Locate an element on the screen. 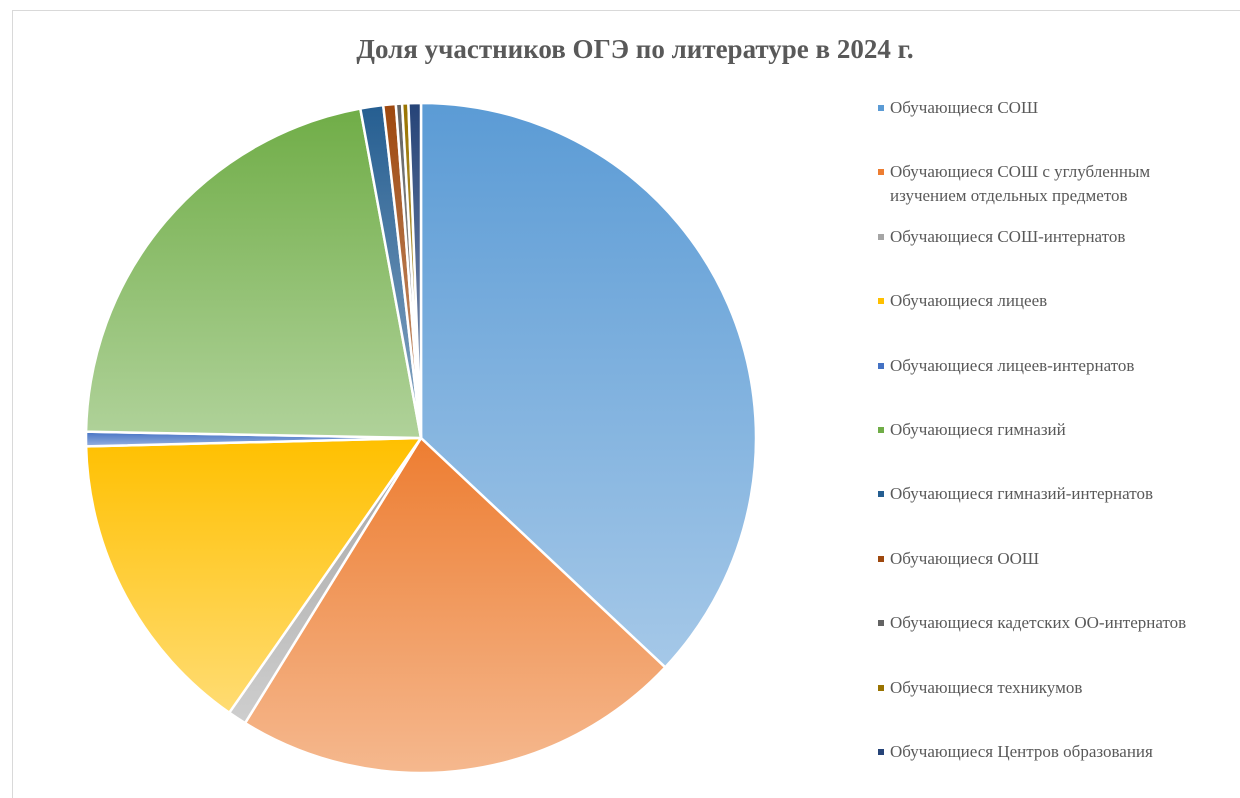  legend-label: Обучающиеся гимназий is located at coordinates (978, 429).